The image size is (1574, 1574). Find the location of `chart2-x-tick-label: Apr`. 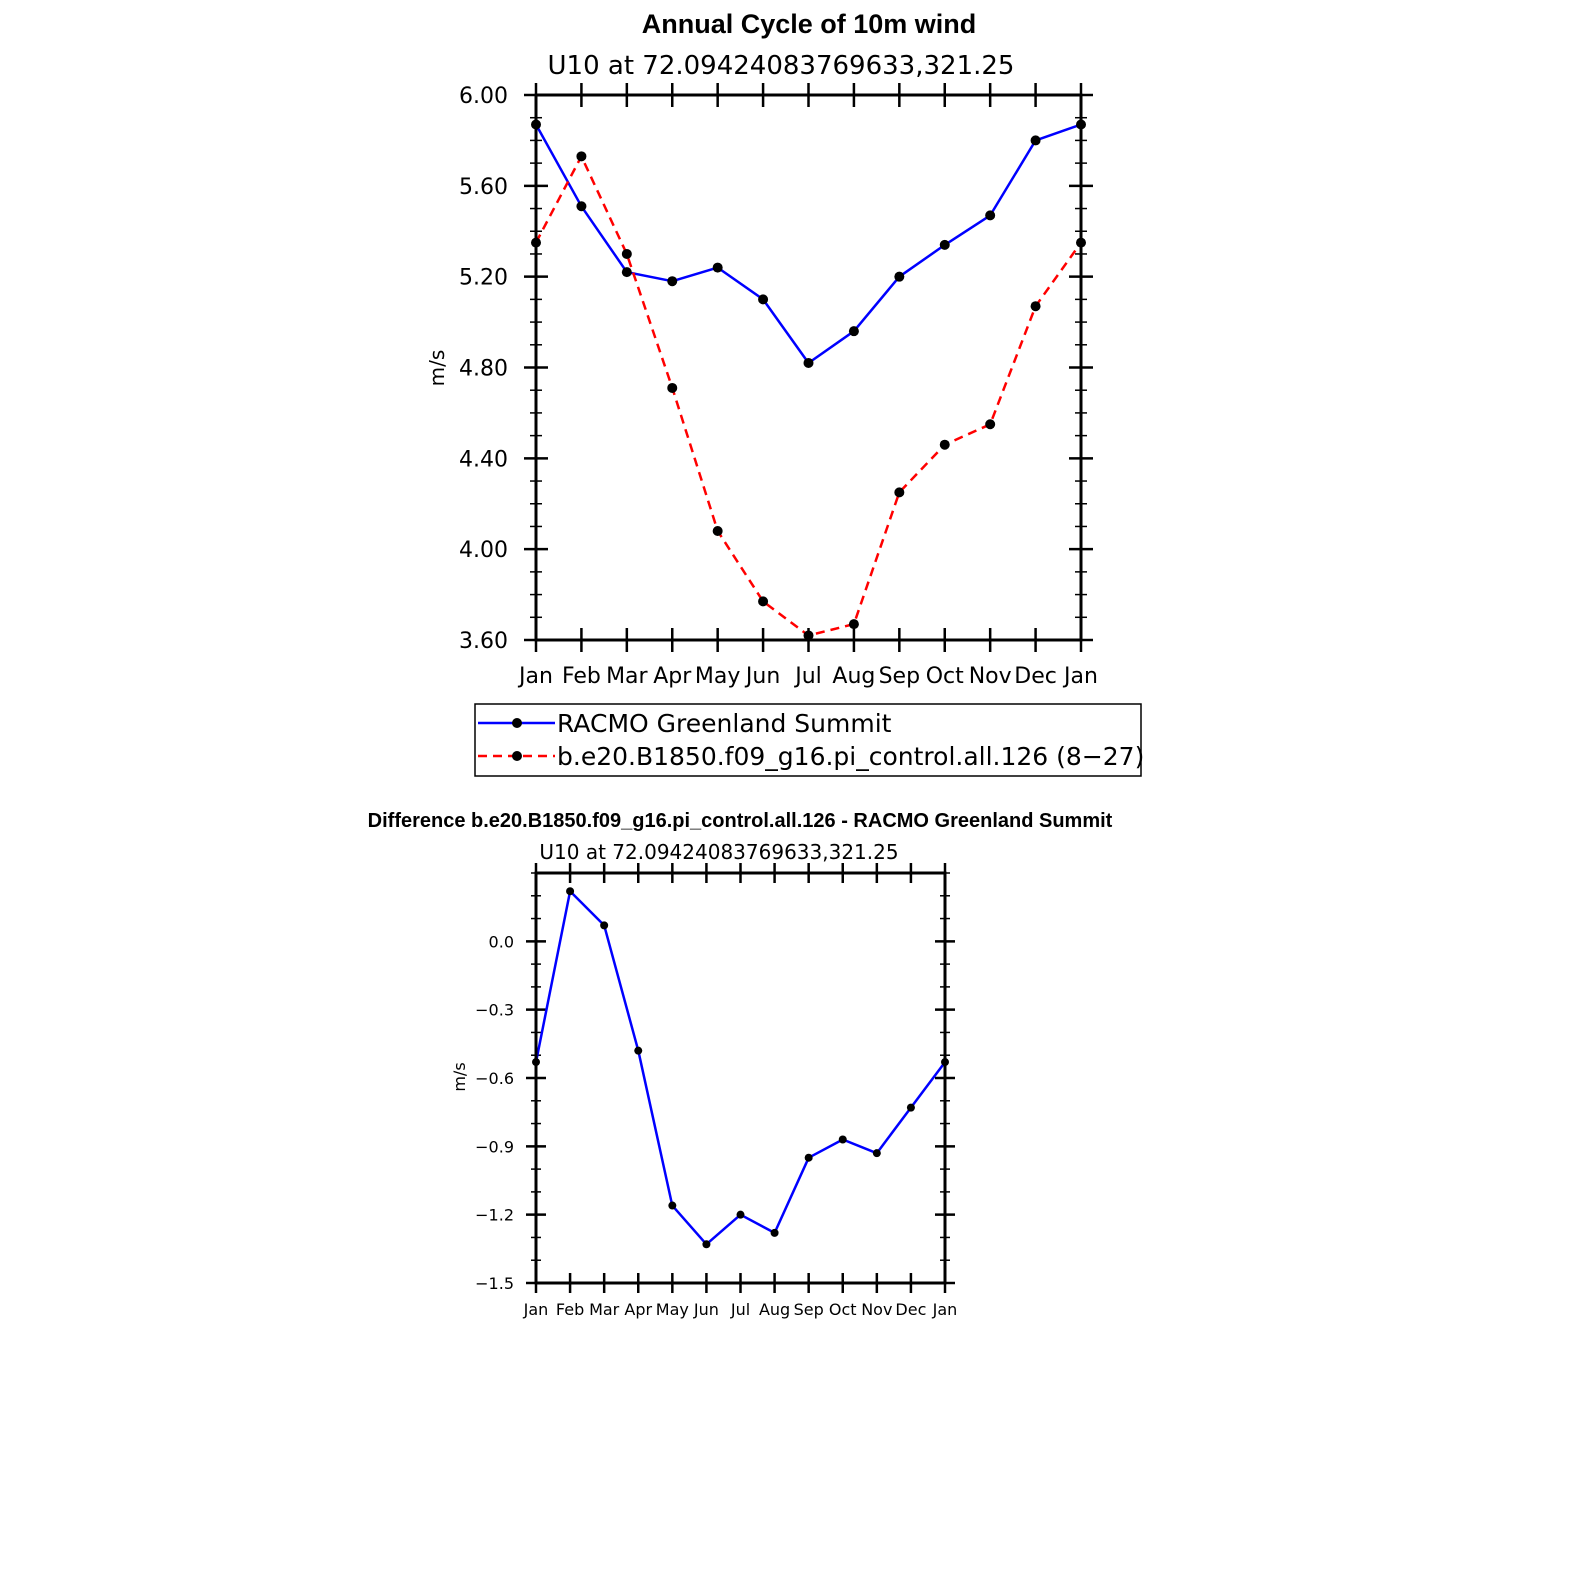

chart2-x-tick-label: Apr is located at coordinates (638, 1309).